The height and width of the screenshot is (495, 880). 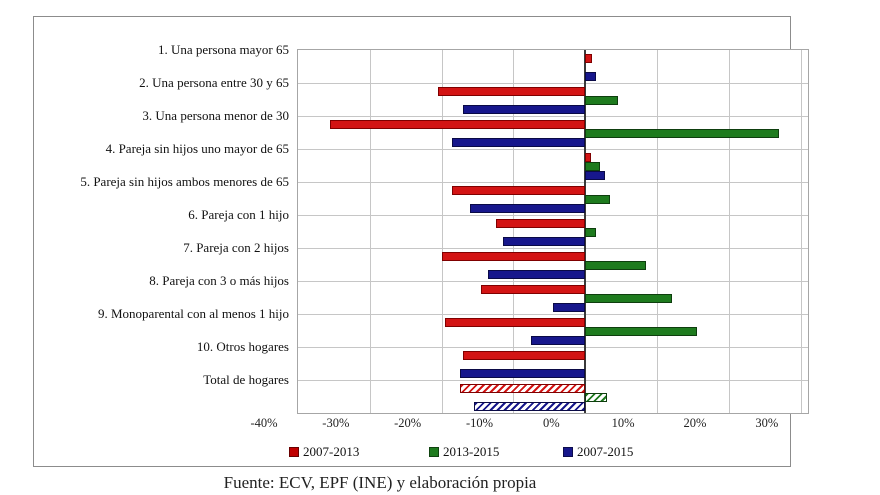 I want to click on category-label: 6. Pareja con 1 hijo, so click(x=238, y=214).